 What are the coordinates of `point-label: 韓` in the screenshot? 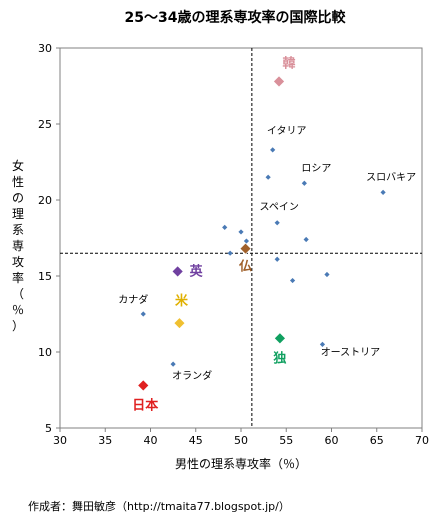 It's located at (289, 63).